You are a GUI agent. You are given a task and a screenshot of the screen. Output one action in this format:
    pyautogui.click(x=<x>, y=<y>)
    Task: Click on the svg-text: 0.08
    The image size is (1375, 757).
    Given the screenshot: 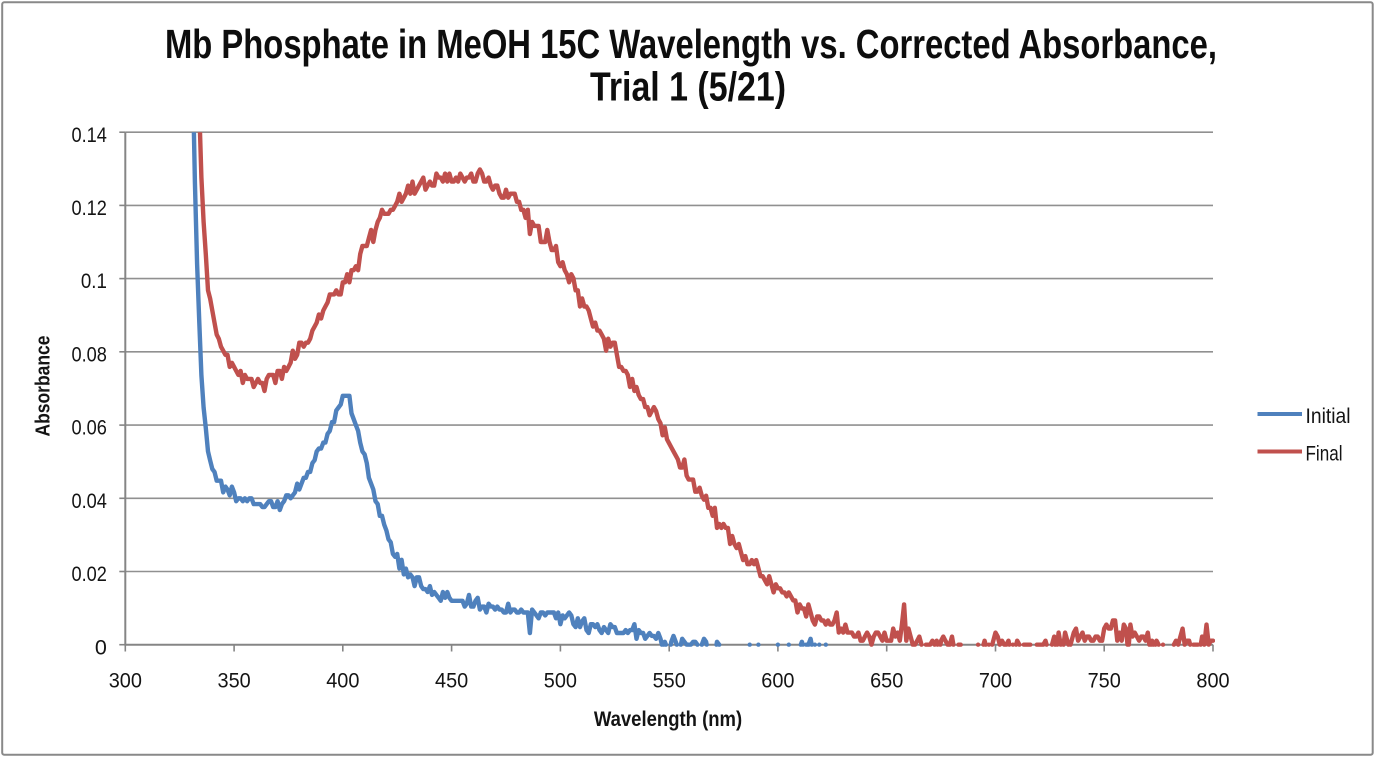 What is the action you would take?
    pyautogui.click(x=89, y=354)
    